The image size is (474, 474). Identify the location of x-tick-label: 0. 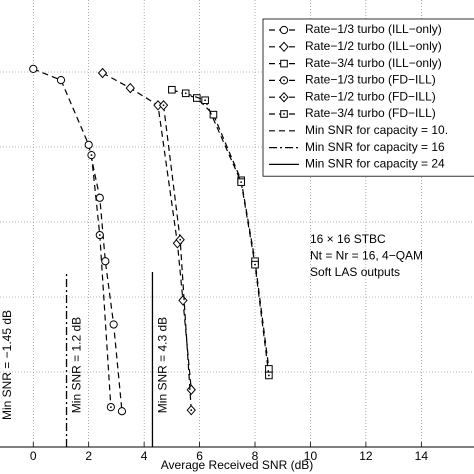
(33, 456).